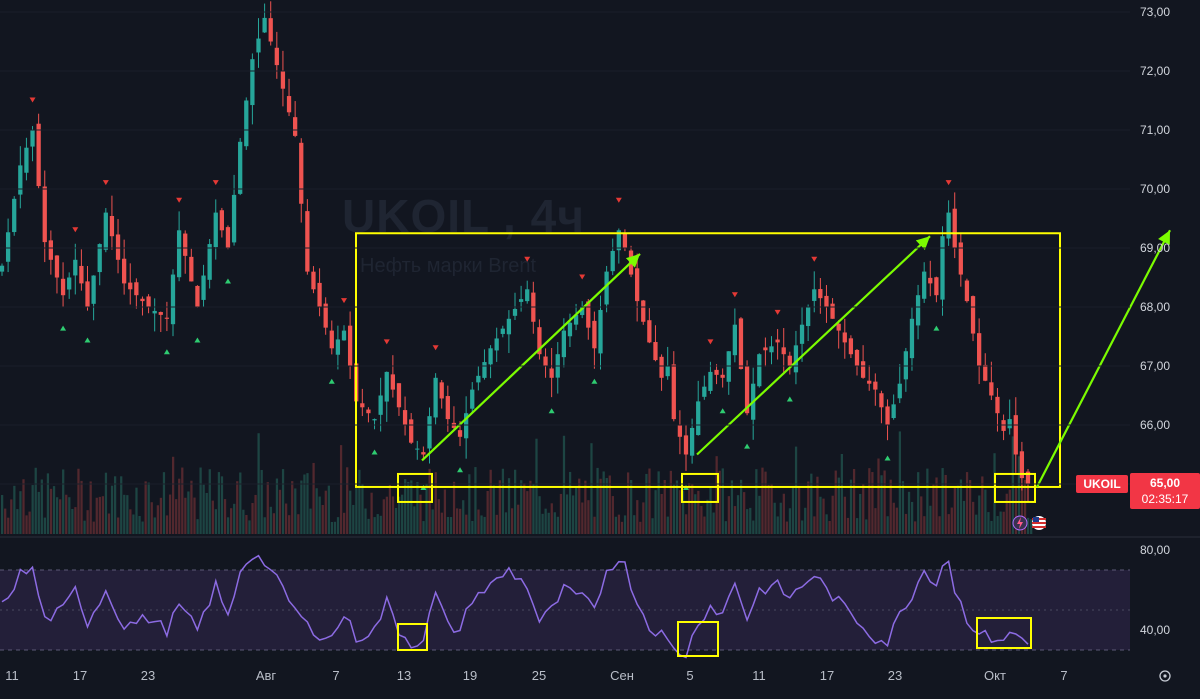 The width and height of the screenshot is (1200, 699). What do you see at coordinates (1039, 523) in the screenshot?
I see `us-flag-icon` at bounding box center [1039, 523].